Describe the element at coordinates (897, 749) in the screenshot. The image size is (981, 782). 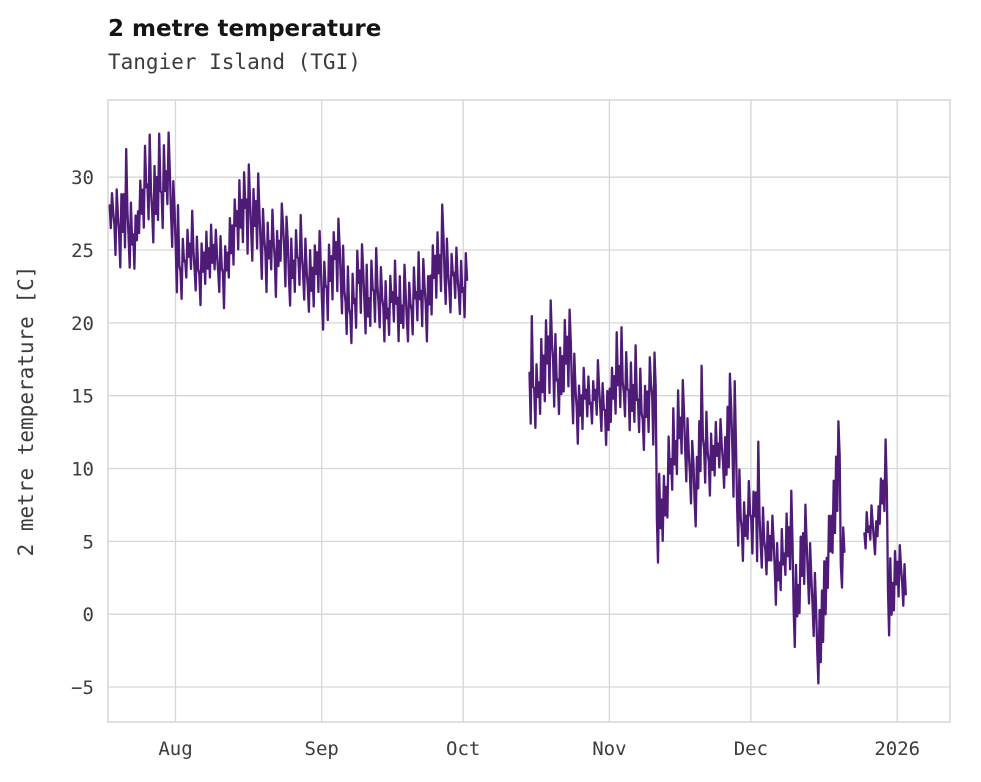
I see `x-tick-label: 2026` at that location.